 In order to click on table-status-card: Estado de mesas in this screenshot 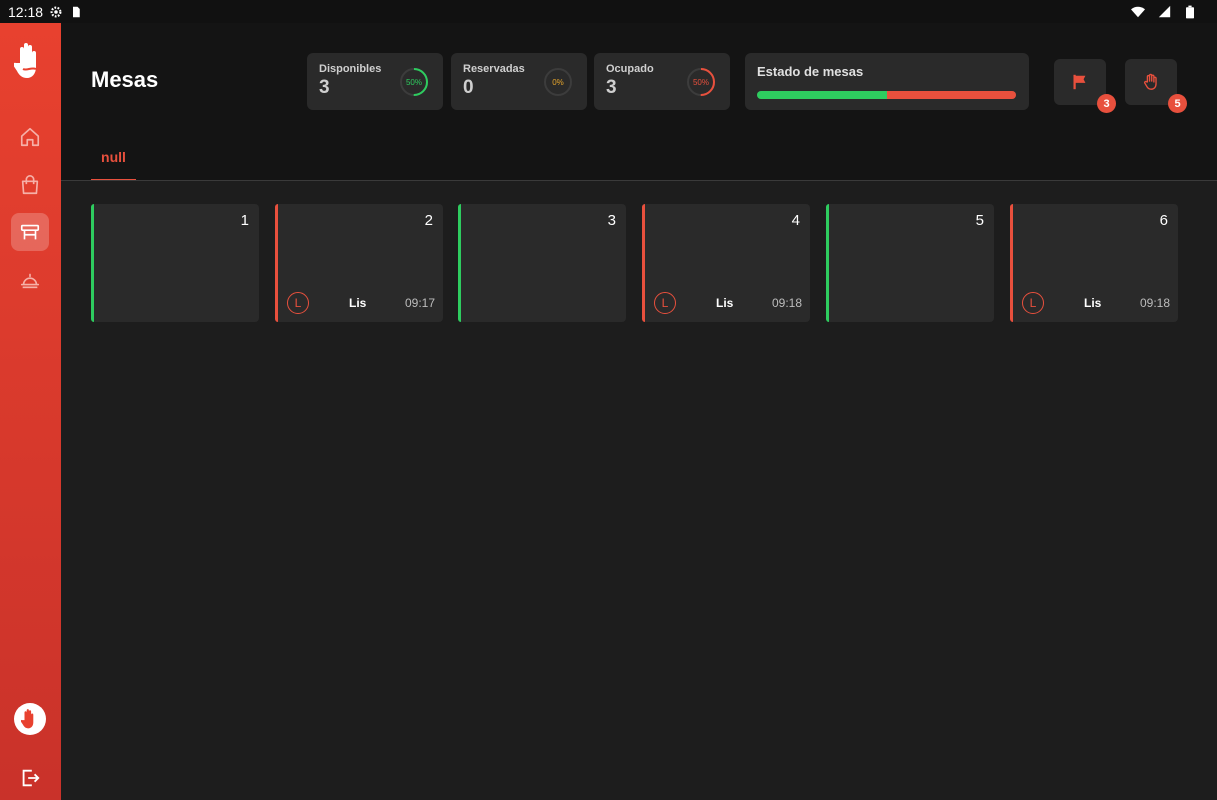, I will do `click(887, 81)`.